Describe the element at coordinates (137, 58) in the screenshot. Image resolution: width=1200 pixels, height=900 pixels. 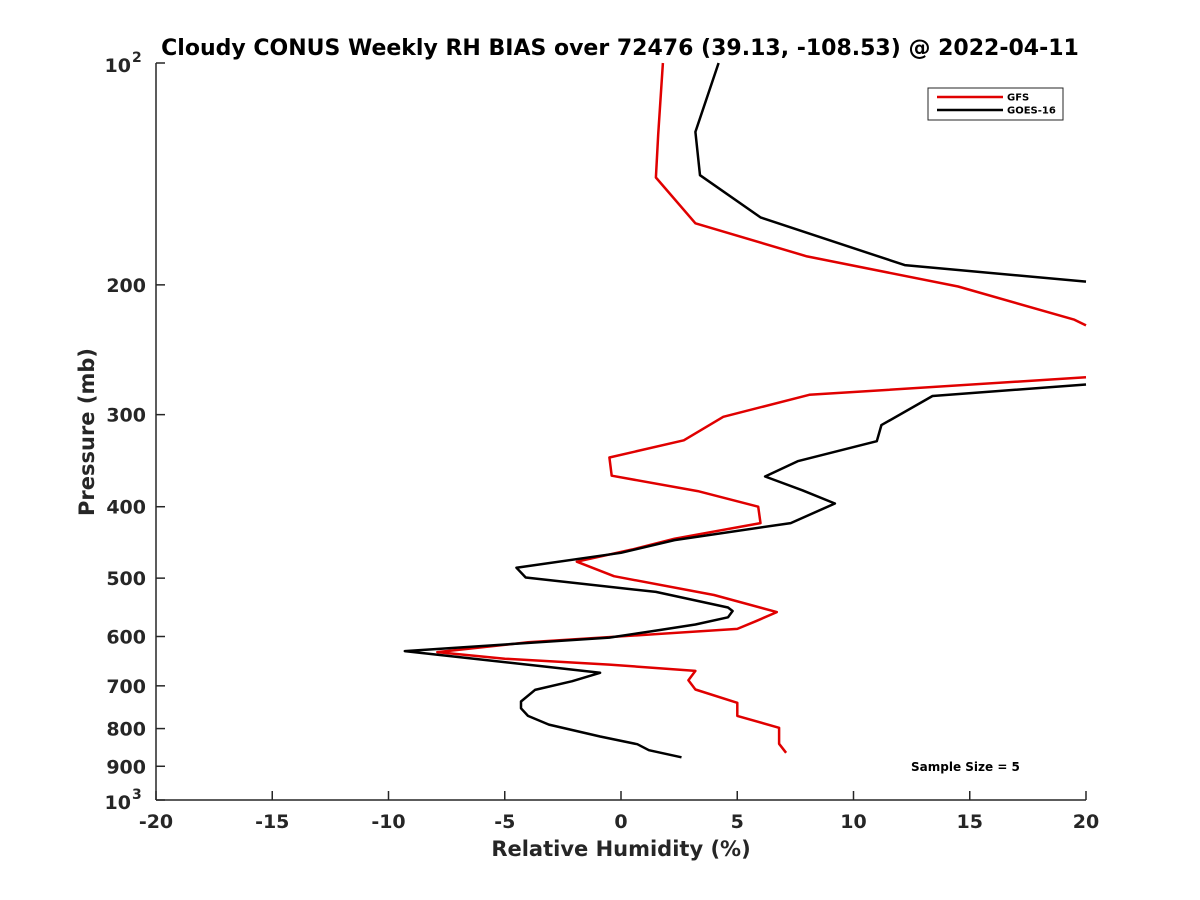
I see `y-tick-exponent: 2` at that location.